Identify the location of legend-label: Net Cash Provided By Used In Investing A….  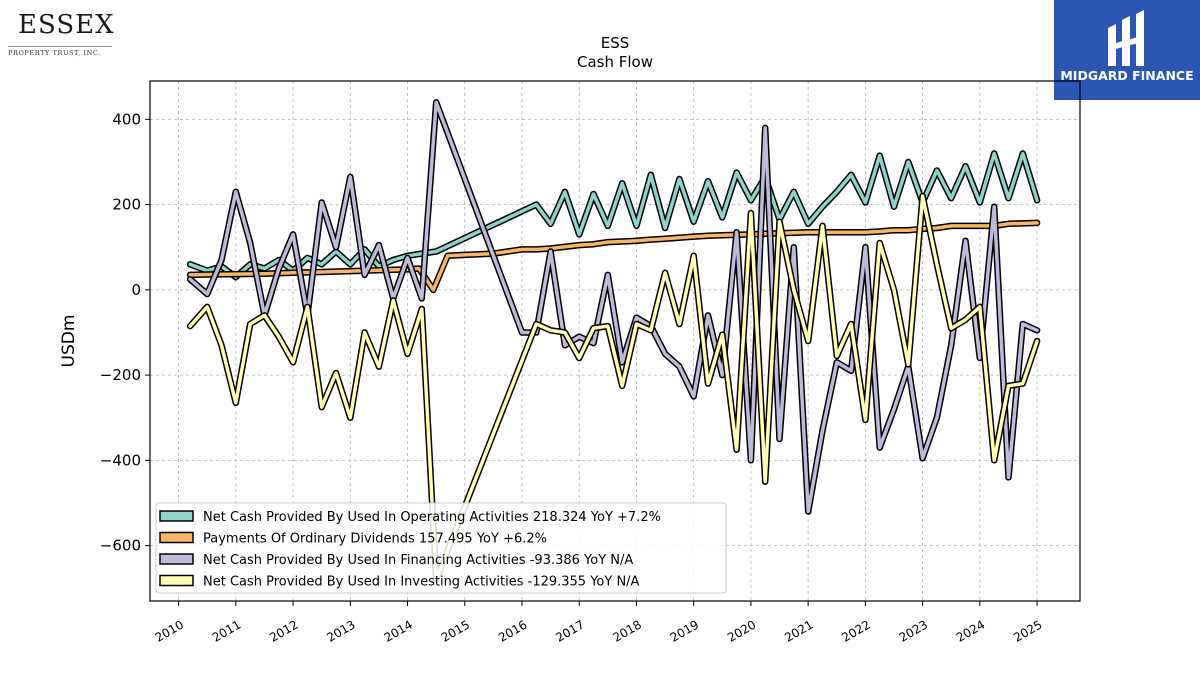
(421, 582).